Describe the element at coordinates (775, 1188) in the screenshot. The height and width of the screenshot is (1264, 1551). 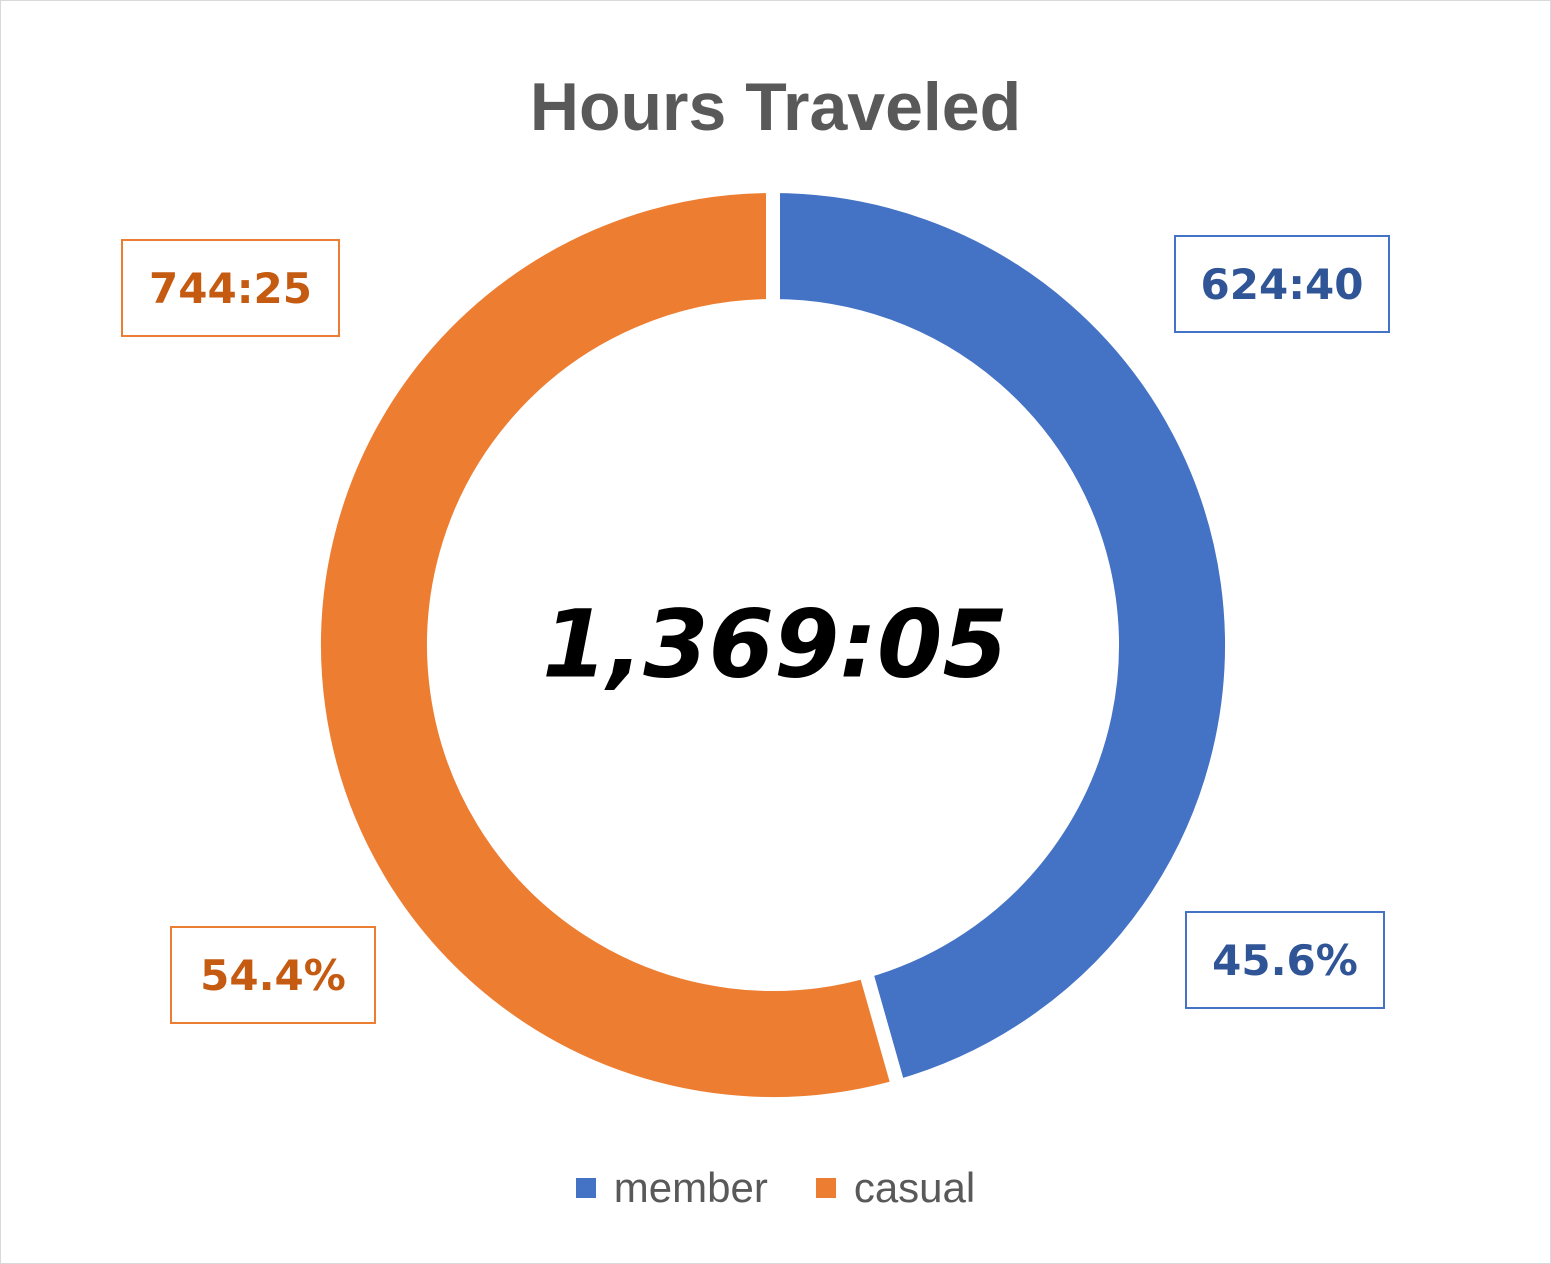
I see `legend: member casual` at that location.